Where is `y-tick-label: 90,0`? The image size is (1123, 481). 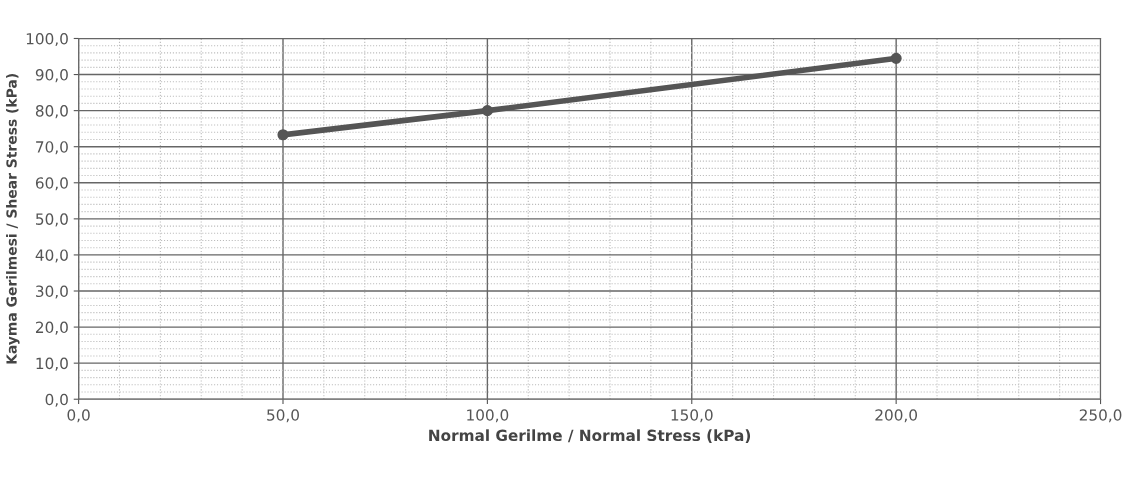 y-tick-label: 90,0 is located at coordinates (51, 76).